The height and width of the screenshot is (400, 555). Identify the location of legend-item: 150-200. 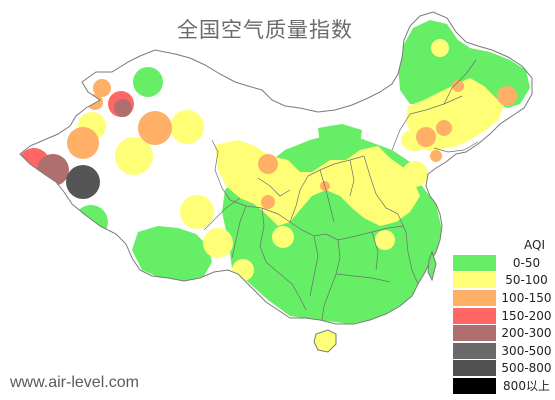
(503, 316).